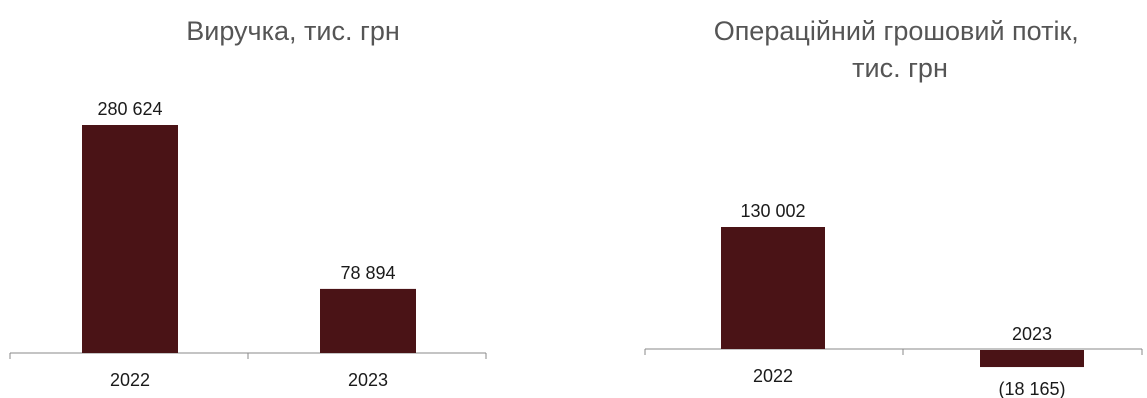 This screenshot has height=398, width=1147. I want to click on cashflow-bar-2022, so click(773, 288).